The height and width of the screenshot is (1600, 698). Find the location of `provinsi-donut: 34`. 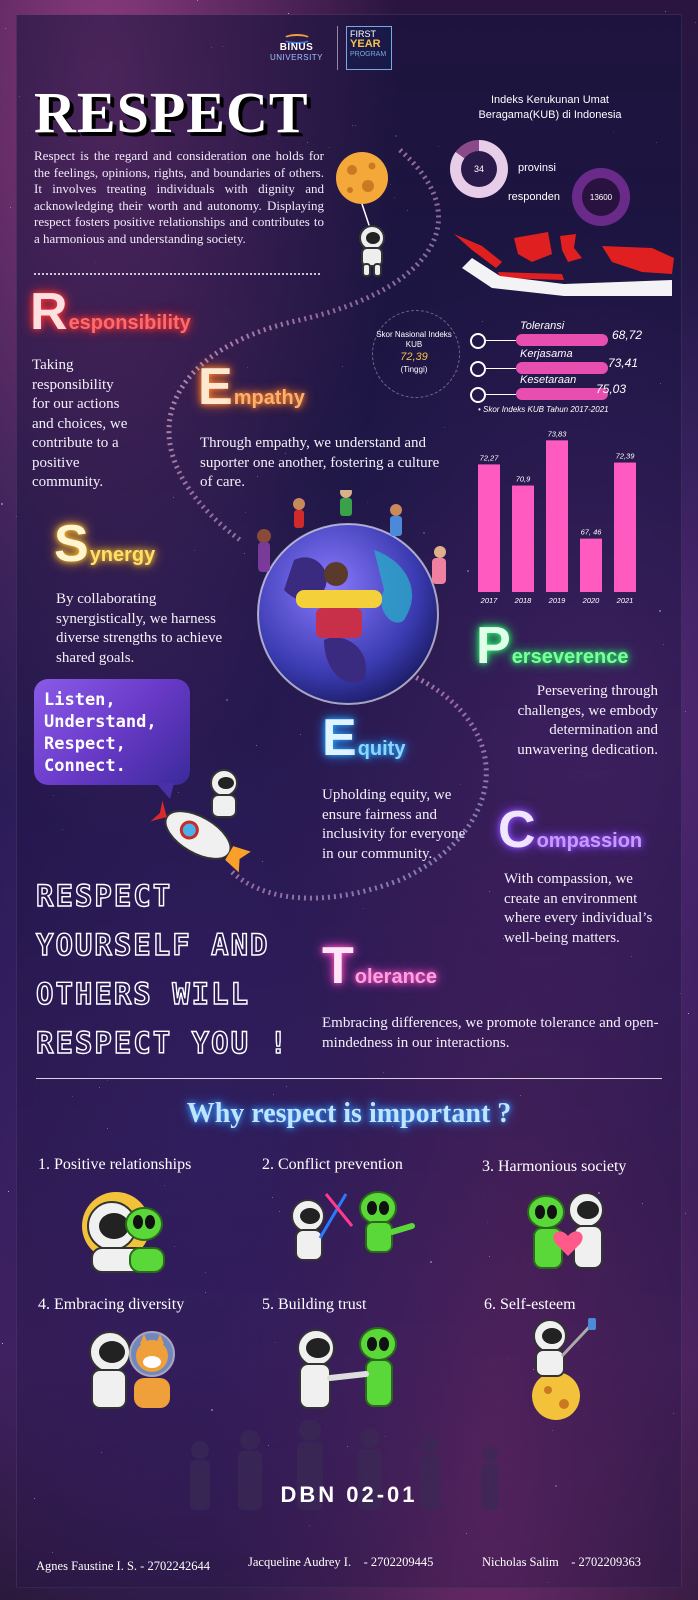

provinsi-donut: 34 is located at coordinates (479, 169).